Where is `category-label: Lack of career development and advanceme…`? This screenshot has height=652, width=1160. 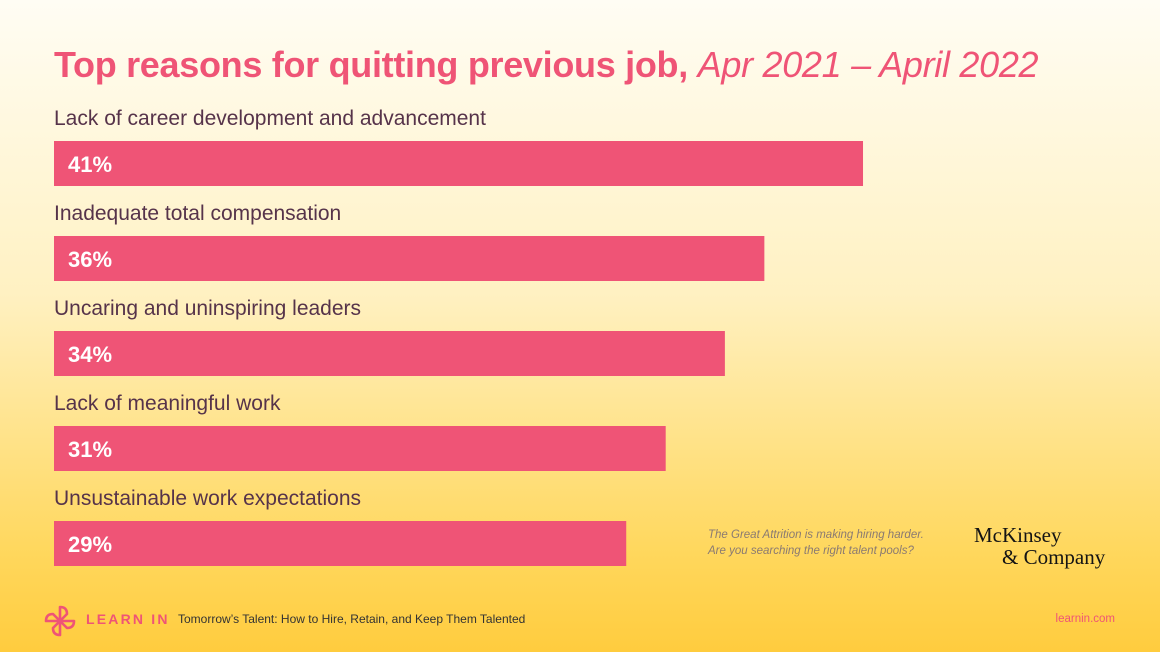
category-label: Lack of career development and advanceme… is located at coordinates (270, 118).